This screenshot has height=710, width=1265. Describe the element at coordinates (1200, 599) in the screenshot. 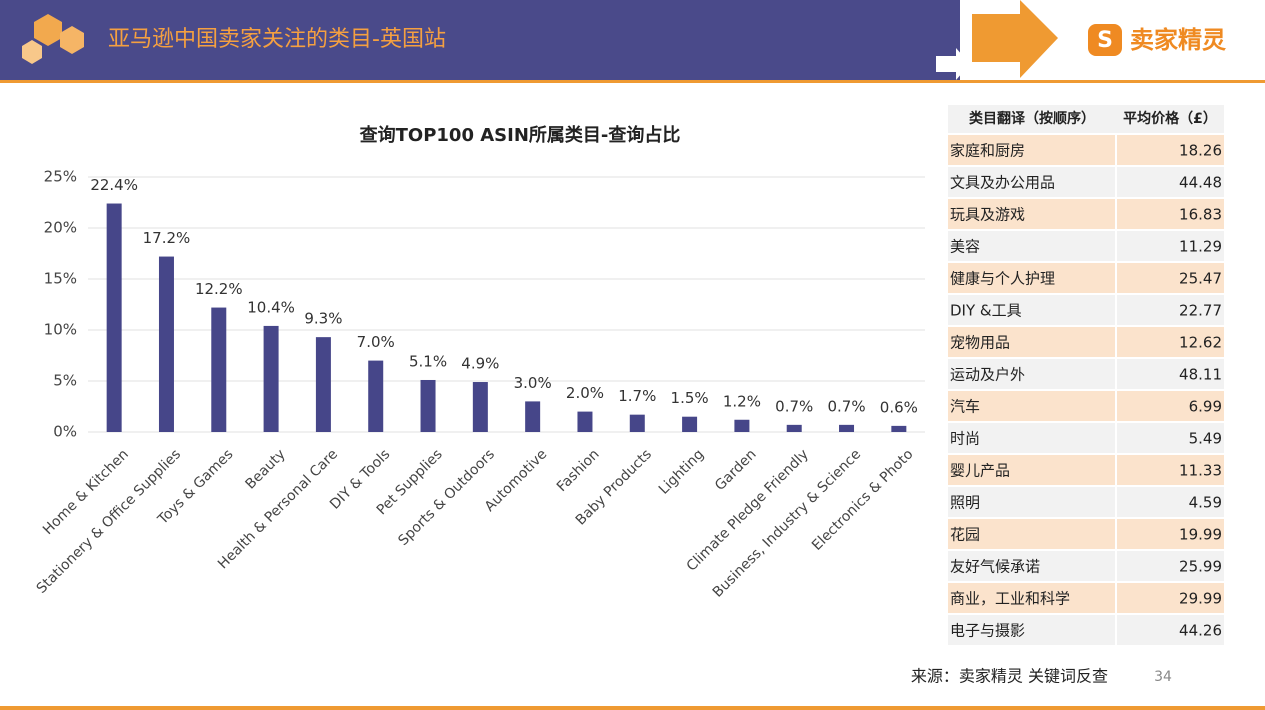

I see `table-cell: 29.99` at that location.